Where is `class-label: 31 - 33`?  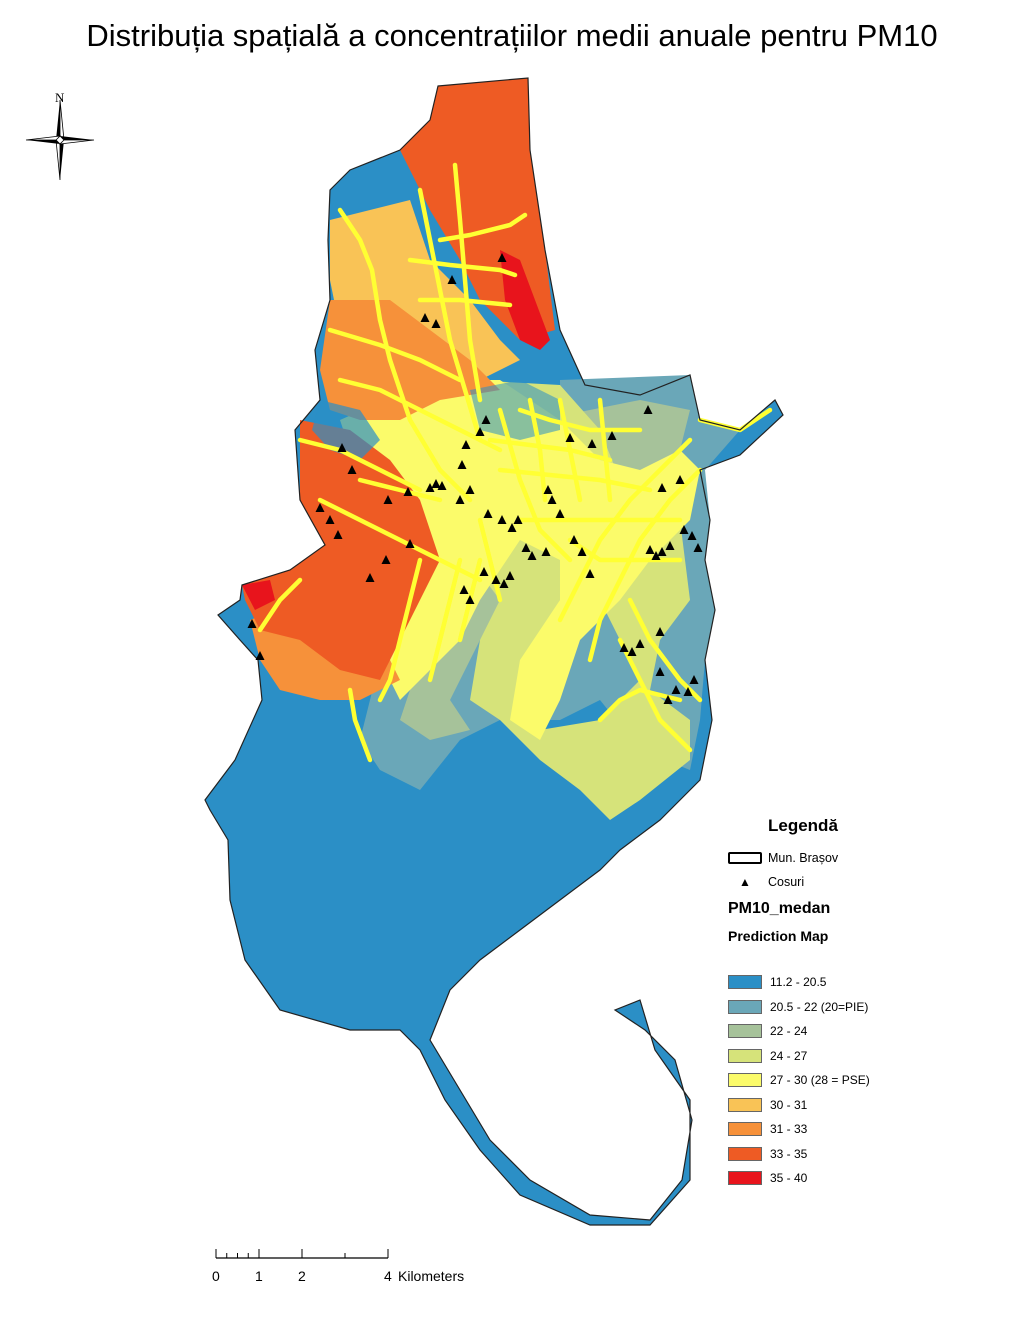 class-label: 31 - 33 is located at coordinates (789, 1129).